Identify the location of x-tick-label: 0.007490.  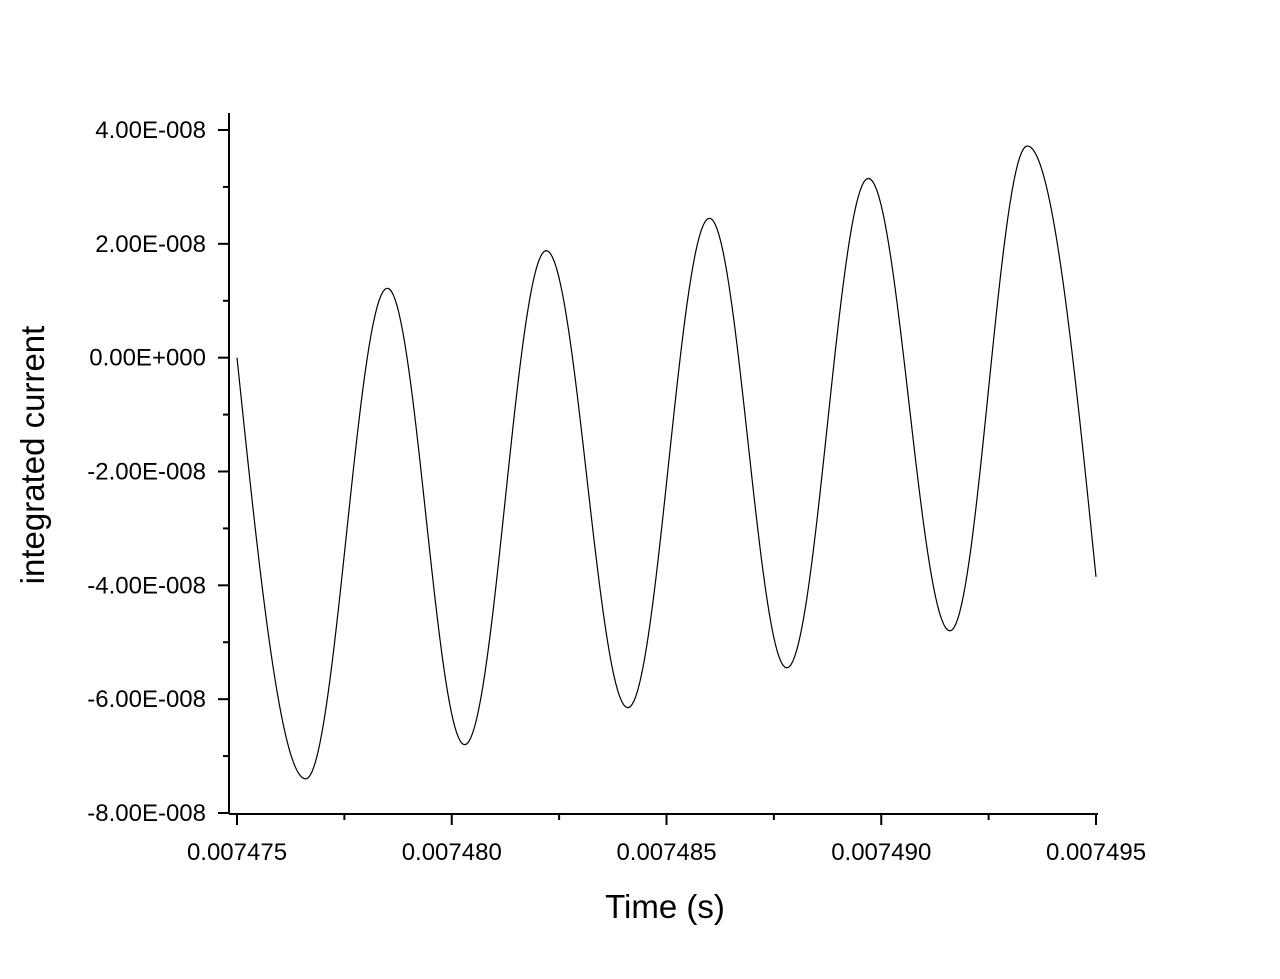
(881, 852).